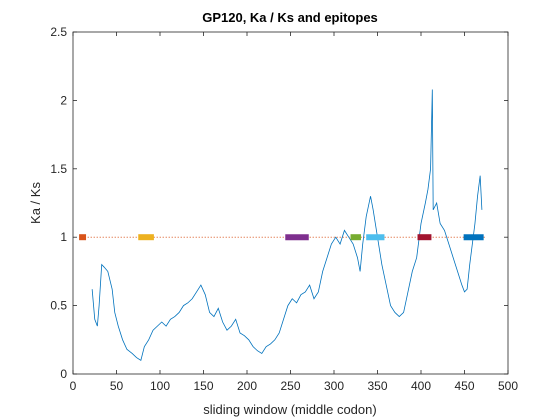 The width and height of the screenshot is (560, 420). What do you see at coordinates (289, 409) in the screenshot?
I see `x-axis-label: sliding window (middle codon)` at bounding box center [289, 409].